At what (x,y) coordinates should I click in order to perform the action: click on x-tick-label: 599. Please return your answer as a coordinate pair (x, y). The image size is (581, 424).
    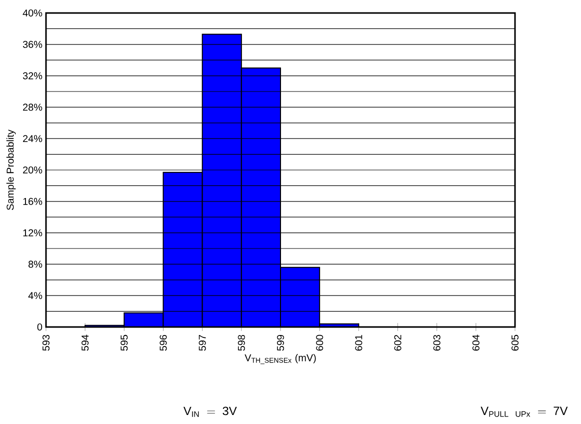
    Looking at the image, I should click on (280, 342).